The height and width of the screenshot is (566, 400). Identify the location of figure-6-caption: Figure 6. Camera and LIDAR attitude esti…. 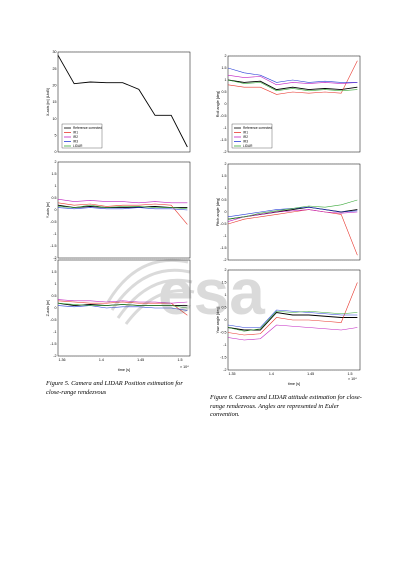
(286, 406).